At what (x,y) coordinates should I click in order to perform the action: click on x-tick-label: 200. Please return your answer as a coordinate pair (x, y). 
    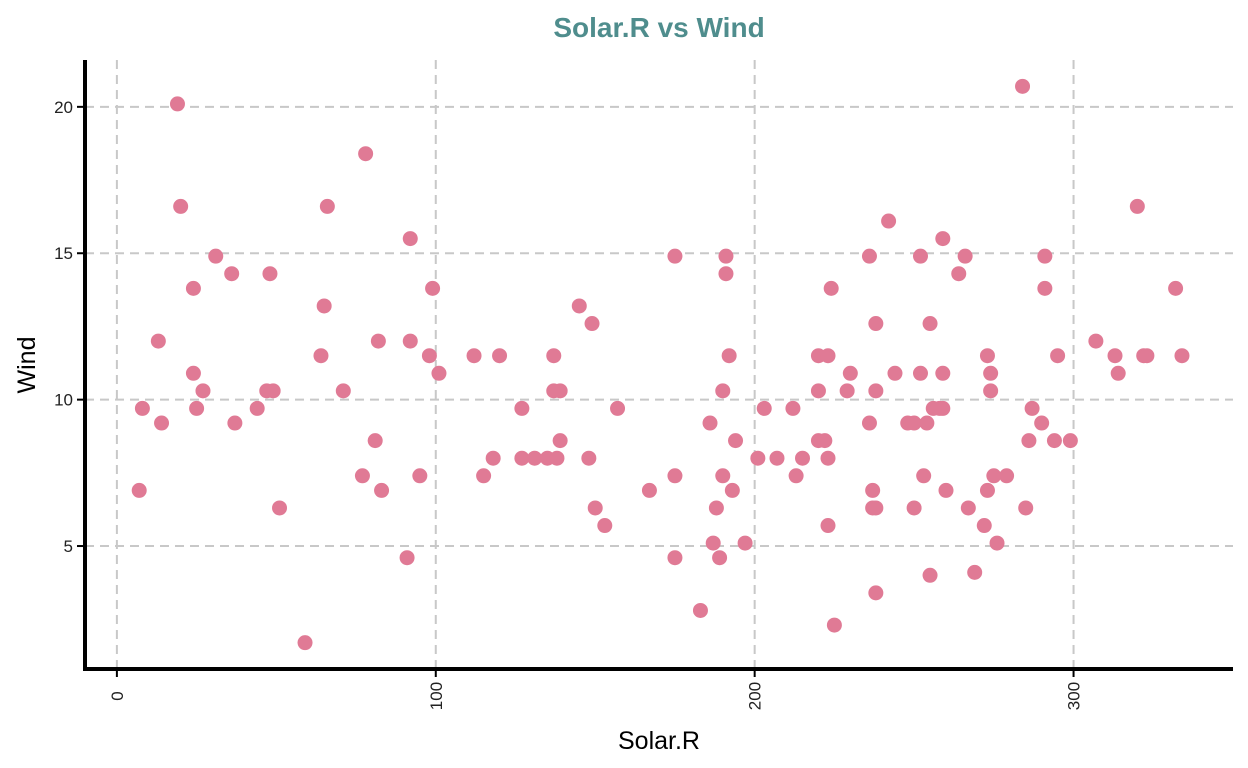
    Looking at the image, I should click on (755, 696).